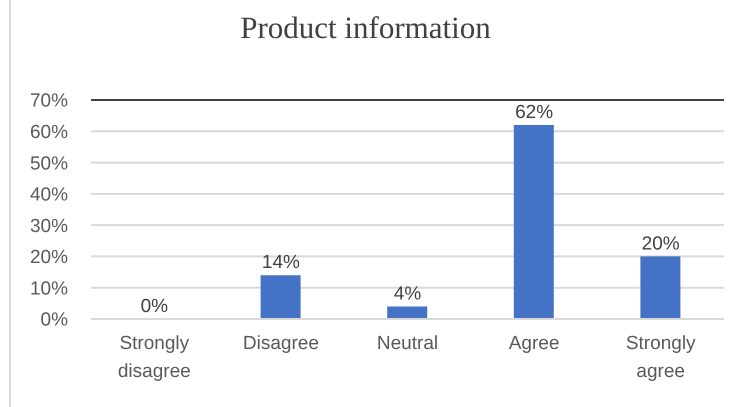 This screenshot has height=407, width=742. Describe the element at coordinates (154, 357) in the screenshot. I see `x-tick-label: Strongly disagree` at that location.